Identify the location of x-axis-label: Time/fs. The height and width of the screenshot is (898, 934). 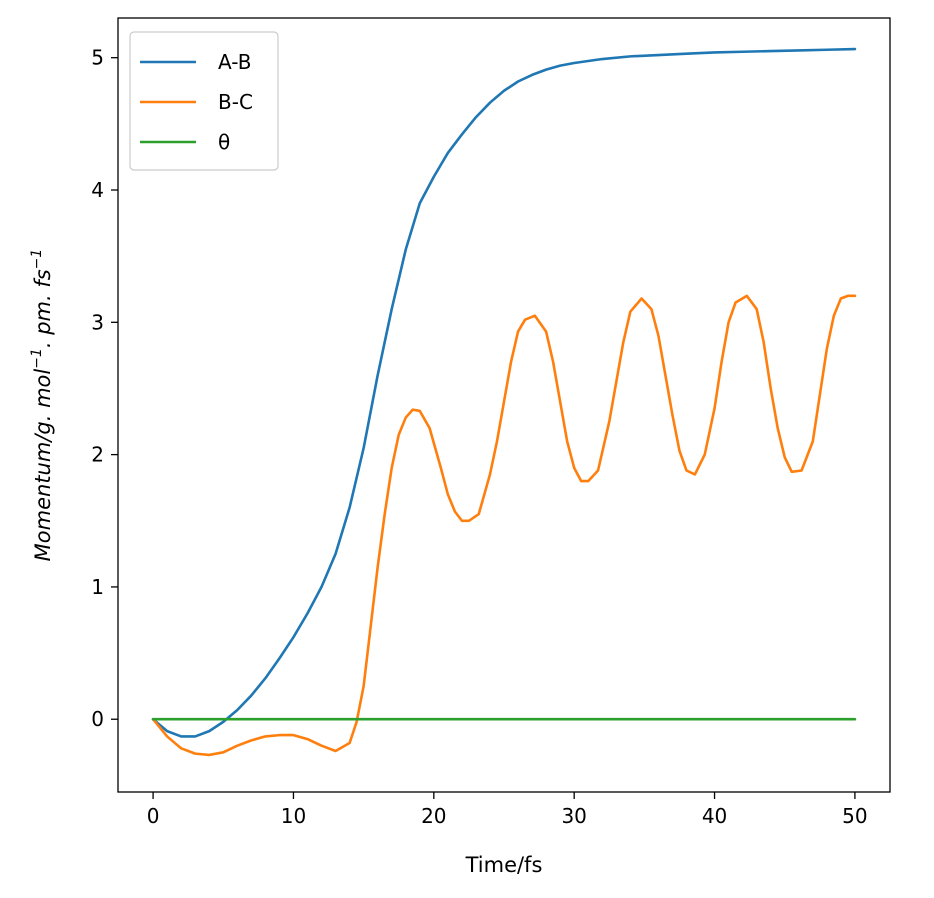
(504, 865).